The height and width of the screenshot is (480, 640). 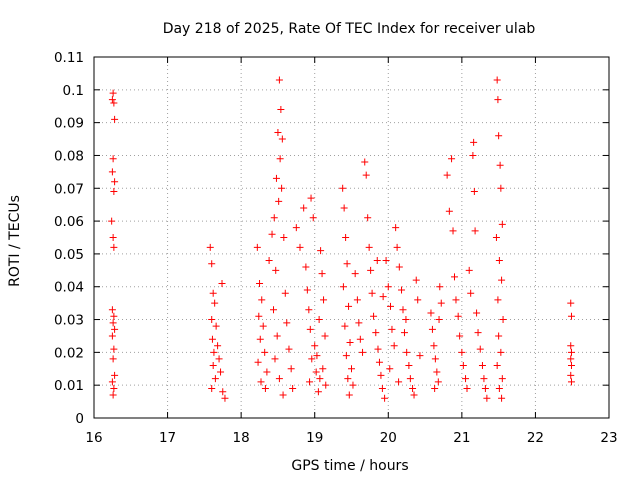 What do you see at coordinates (461, 438) in the screenshot?
I see `x-tick-label: 21` at bounding box center [461, 438].